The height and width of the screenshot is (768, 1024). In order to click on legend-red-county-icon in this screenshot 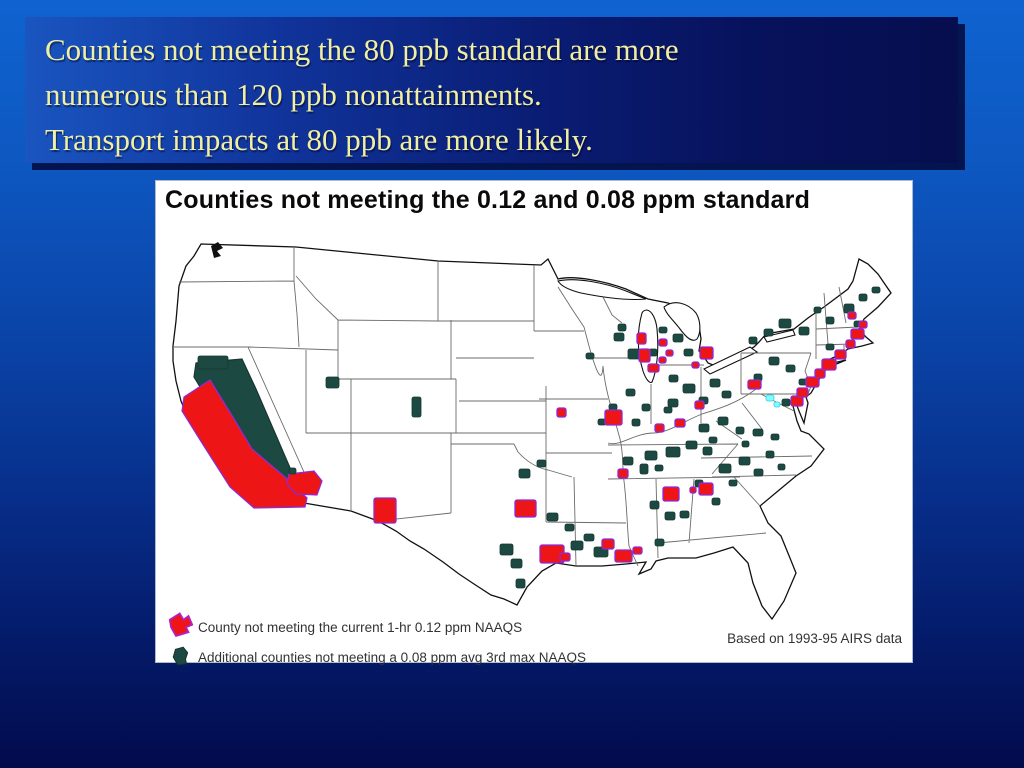, I will do `click(181, 627)`.